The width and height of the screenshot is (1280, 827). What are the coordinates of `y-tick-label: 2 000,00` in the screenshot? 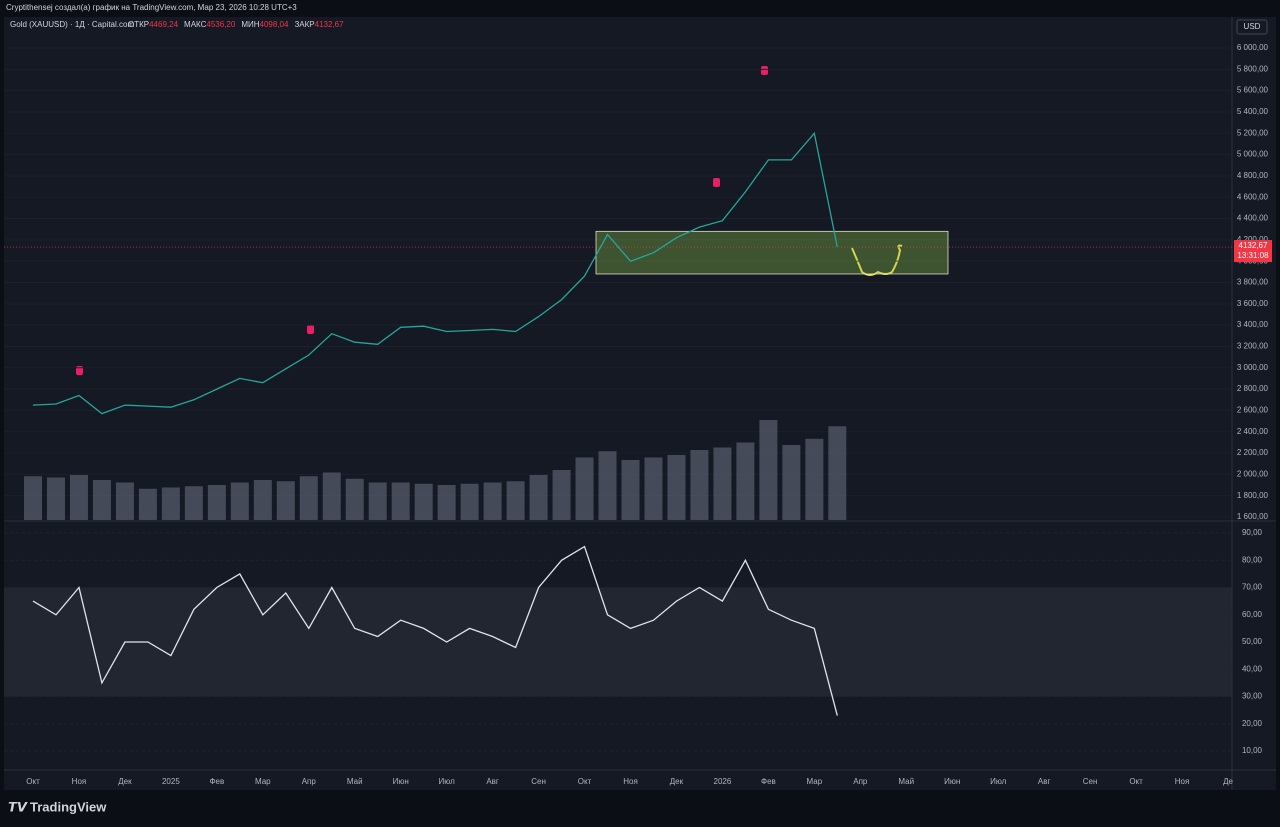 It's located at (1253, 473).